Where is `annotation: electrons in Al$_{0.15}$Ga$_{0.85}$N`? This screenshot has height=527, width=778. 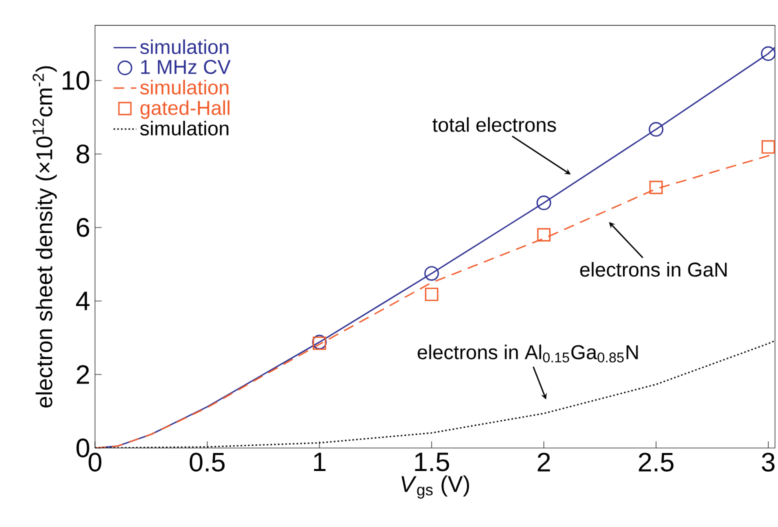 annotation: electrons in Al$_{0.15}$Ga$_{0.85}$N is located at coordinates (528, 353).